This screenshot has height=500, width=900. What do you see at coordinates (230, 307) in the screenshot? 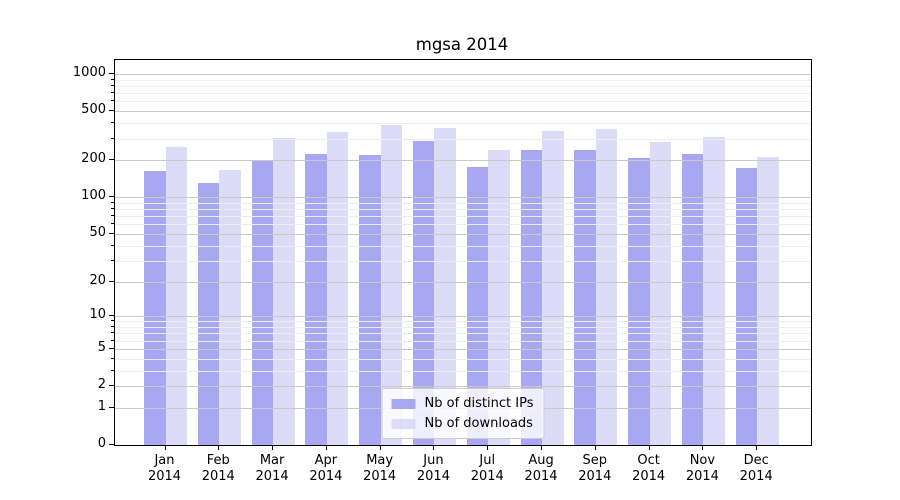
I see `bar-feb-downloads` at bounding box center [230, 307].